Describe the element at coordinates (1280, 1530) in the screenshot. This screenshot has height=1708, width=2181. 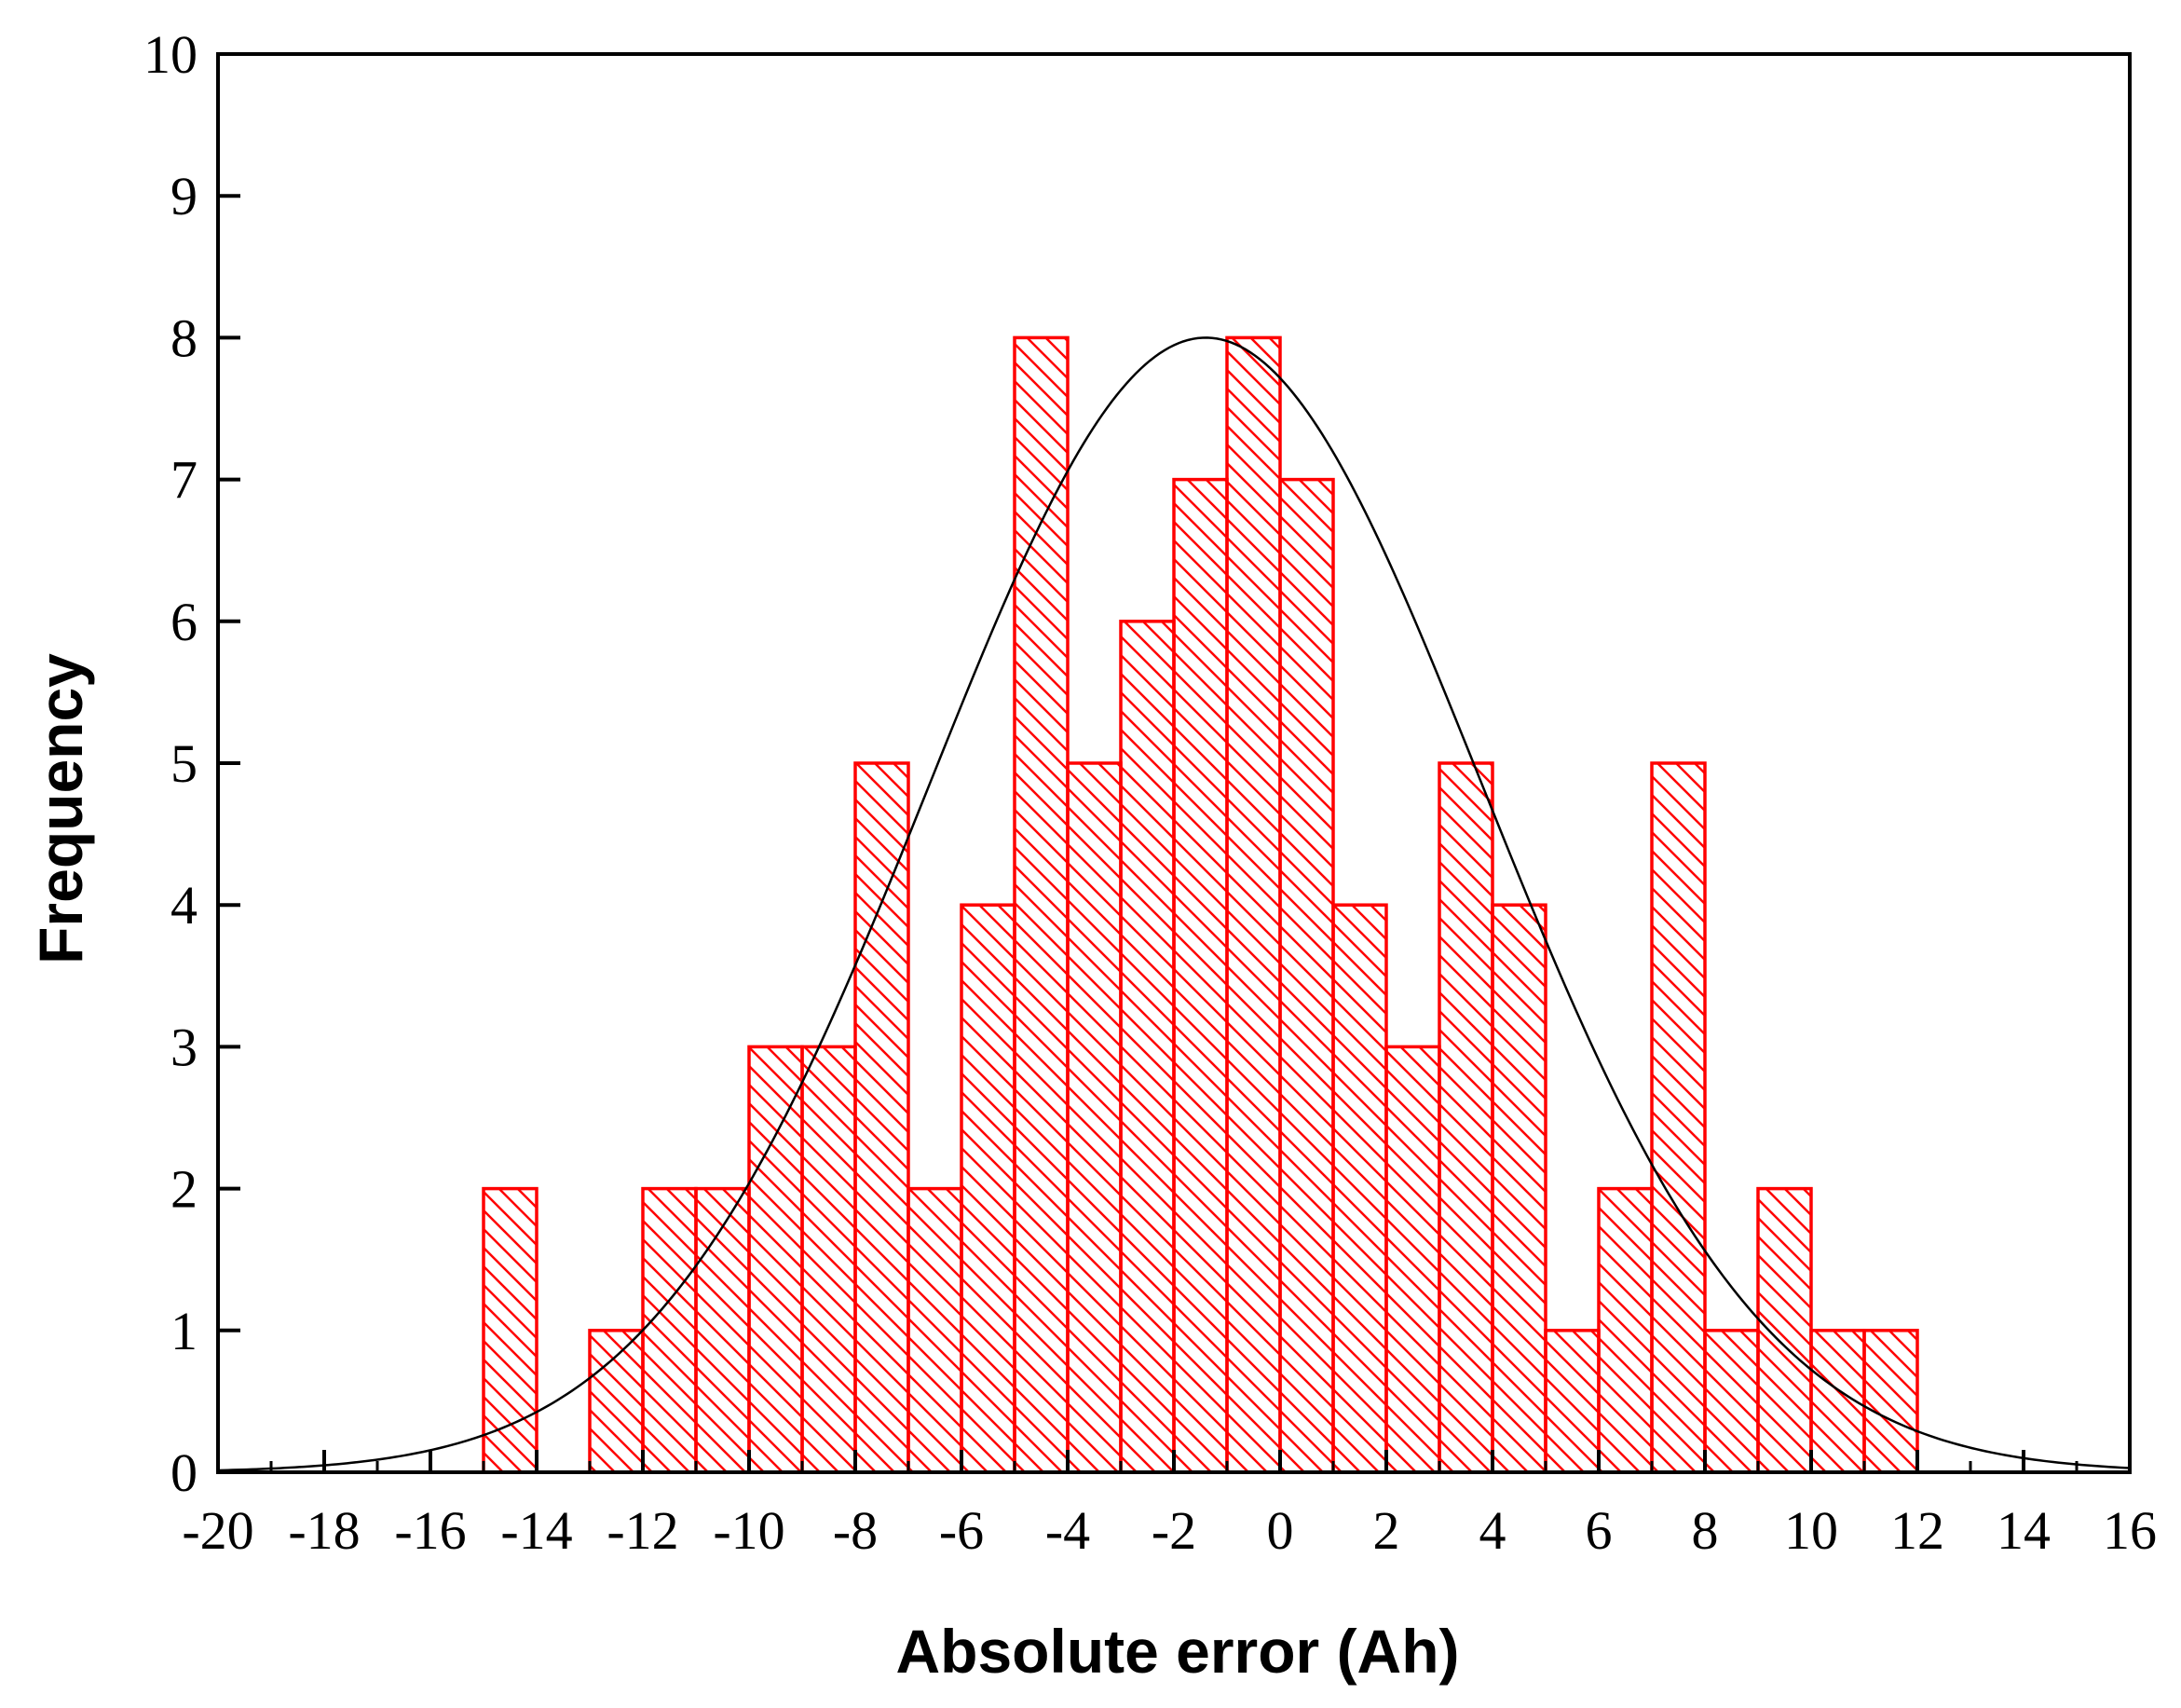
I see `x-tick-label: 0` at that location.